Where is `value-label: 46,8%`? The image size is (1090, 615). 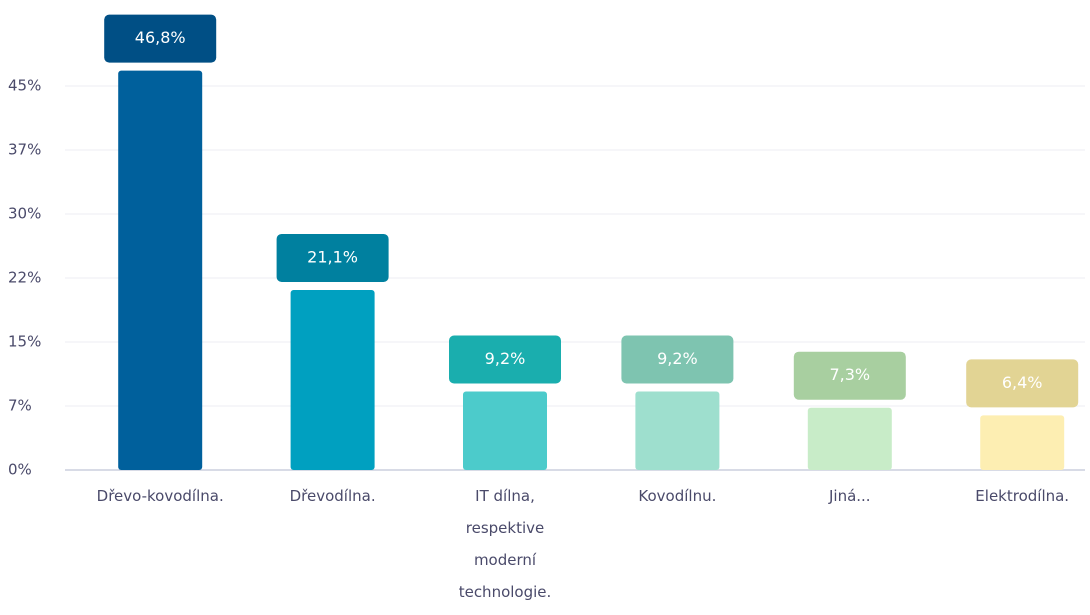
value-label: 46,8% is located at coordinates (160, 37).